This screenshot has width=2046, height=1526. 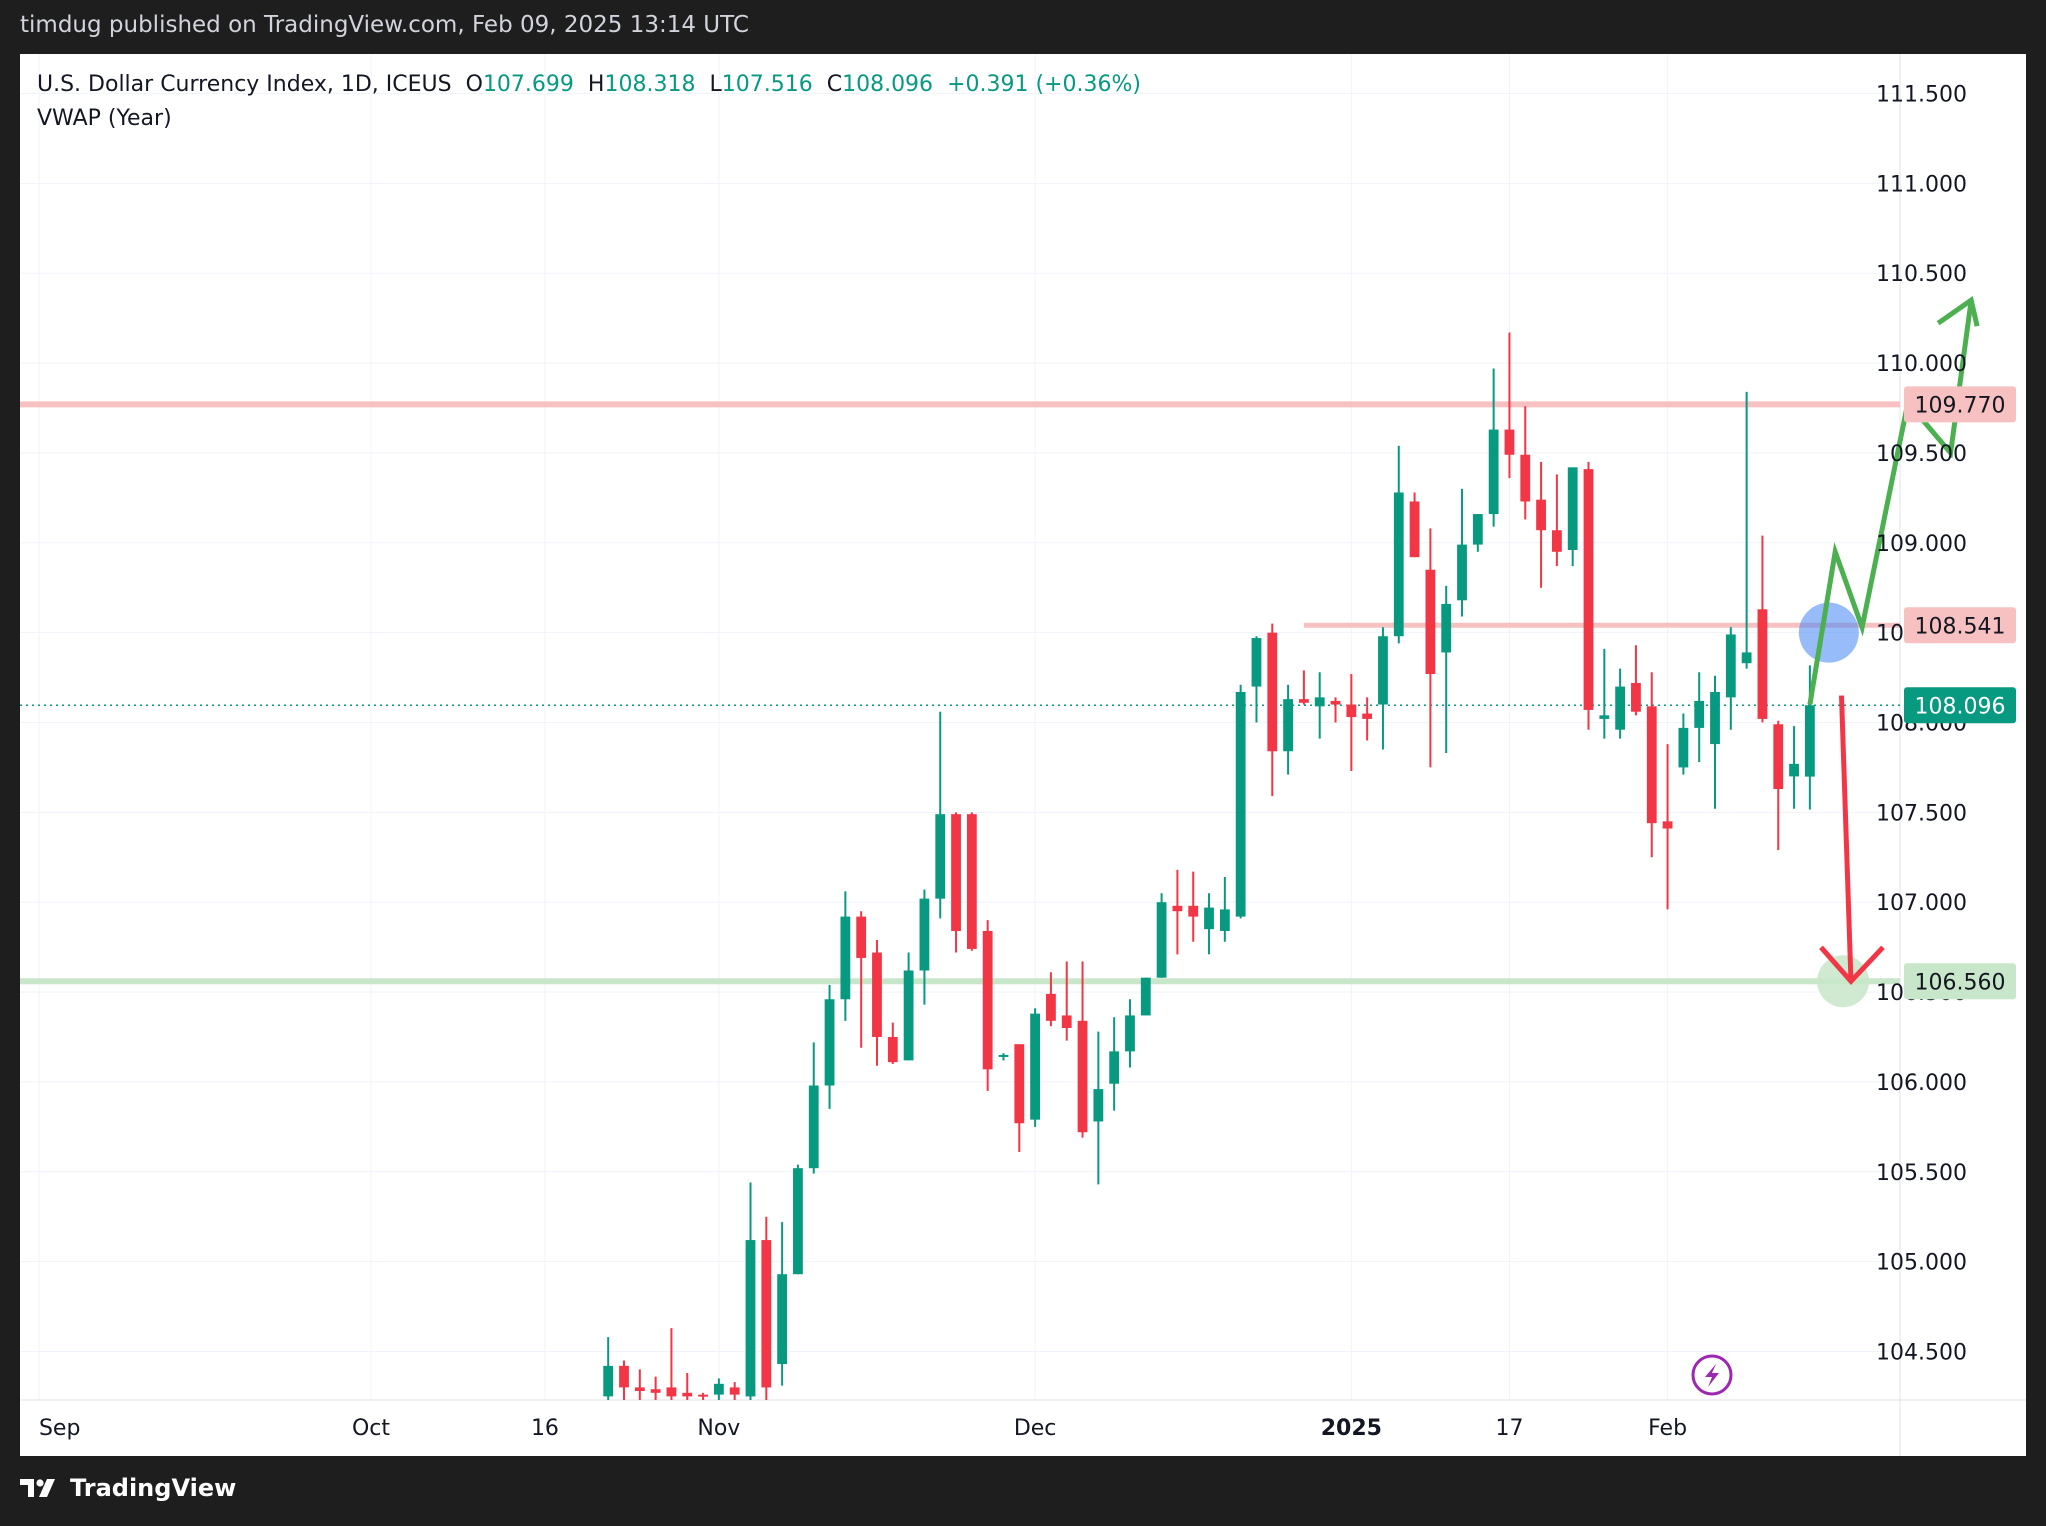 I want to click on low-label: L, so click(x=715, y=84).